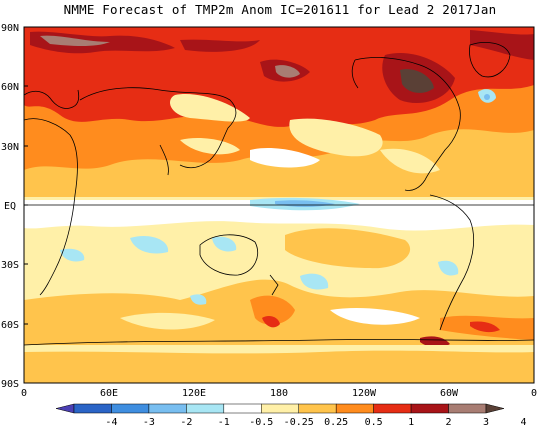  I want to click on colorbar-label: 0.25, so click(336, 422).